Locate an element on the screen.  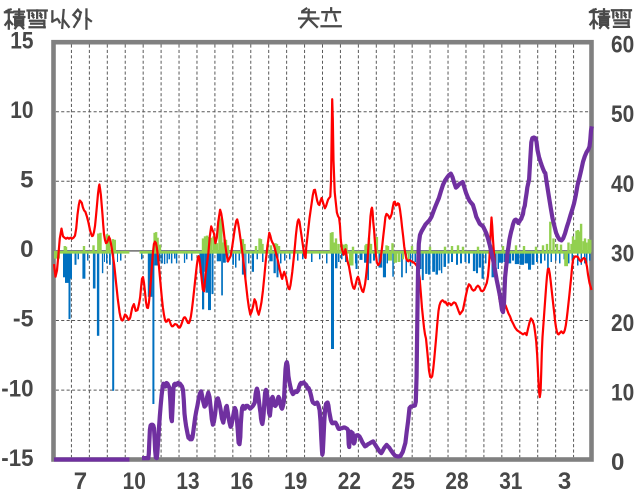
svg-text: 30 is located at coordinates (622, 253).